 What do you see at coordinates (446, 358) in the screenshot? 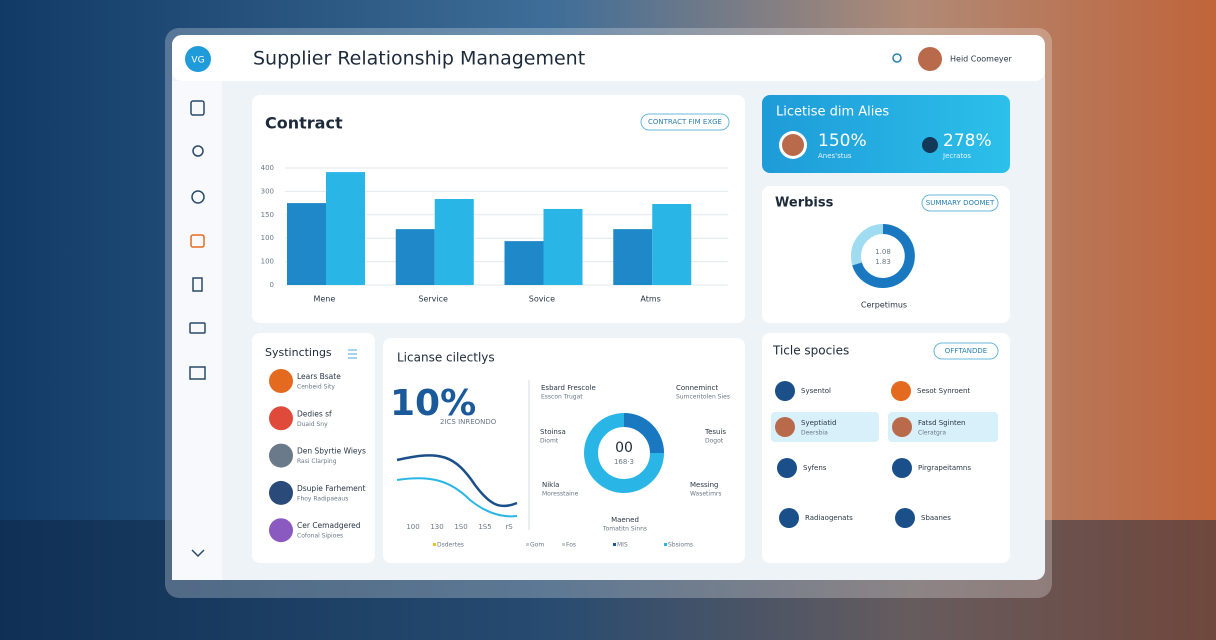
I see `license-title: Licanse cilectlys` at bounding box center [446, 358].